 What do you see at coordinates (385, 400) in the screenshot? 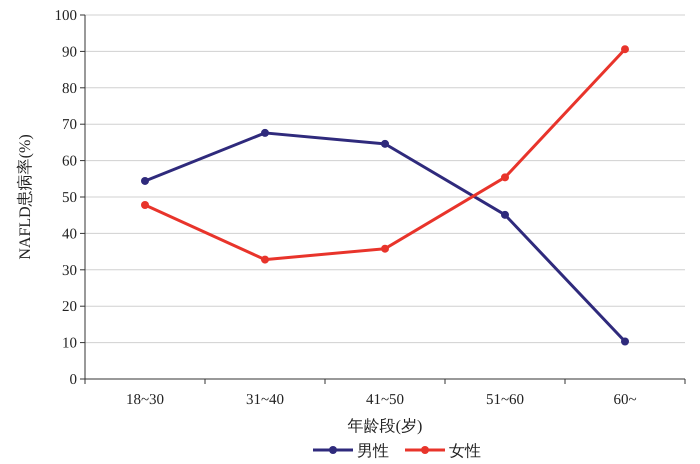
I see `x-tick-label: 41~50` at bounding box center [385, 400].